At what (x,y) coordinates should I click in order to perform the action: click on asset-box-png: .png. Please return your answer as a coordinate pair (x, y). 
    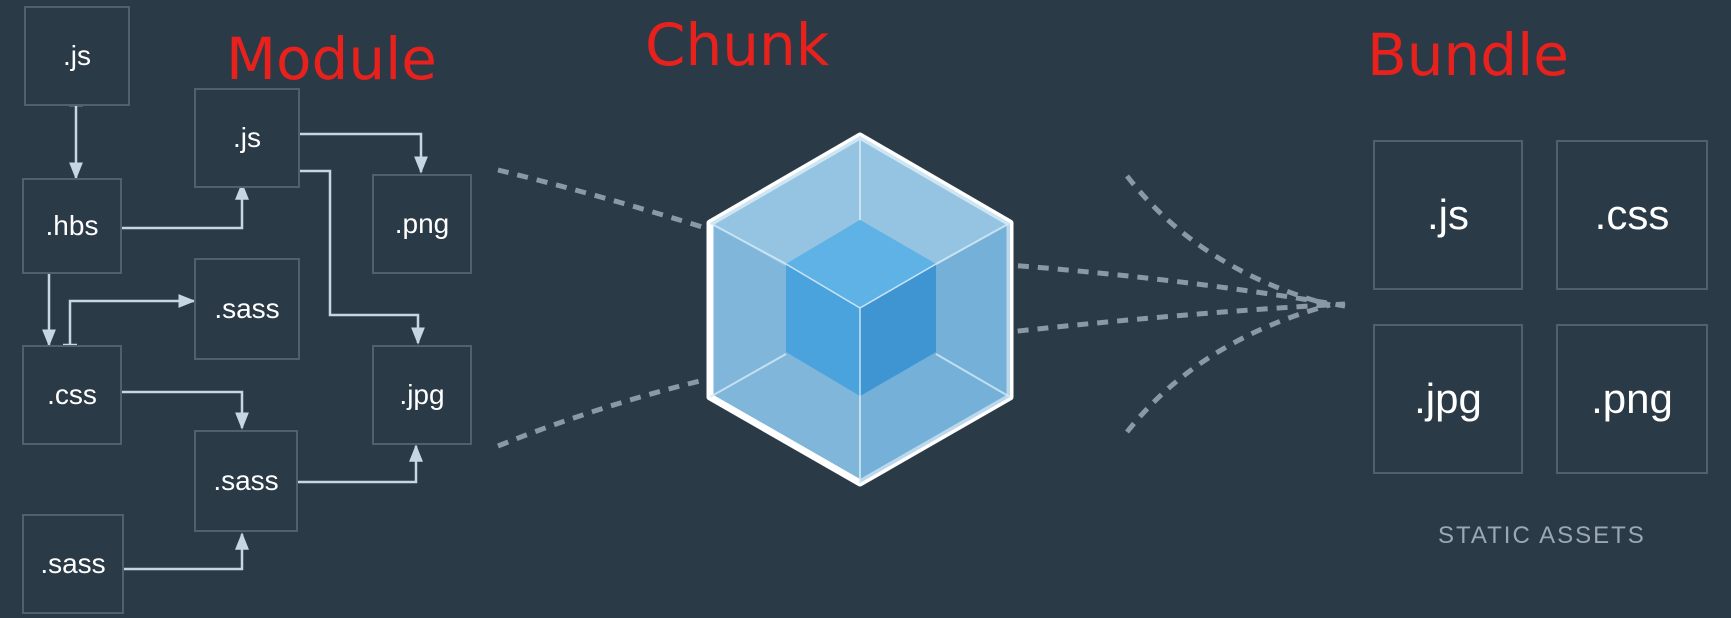
    Looking at the image, I should click on (1632, 399).